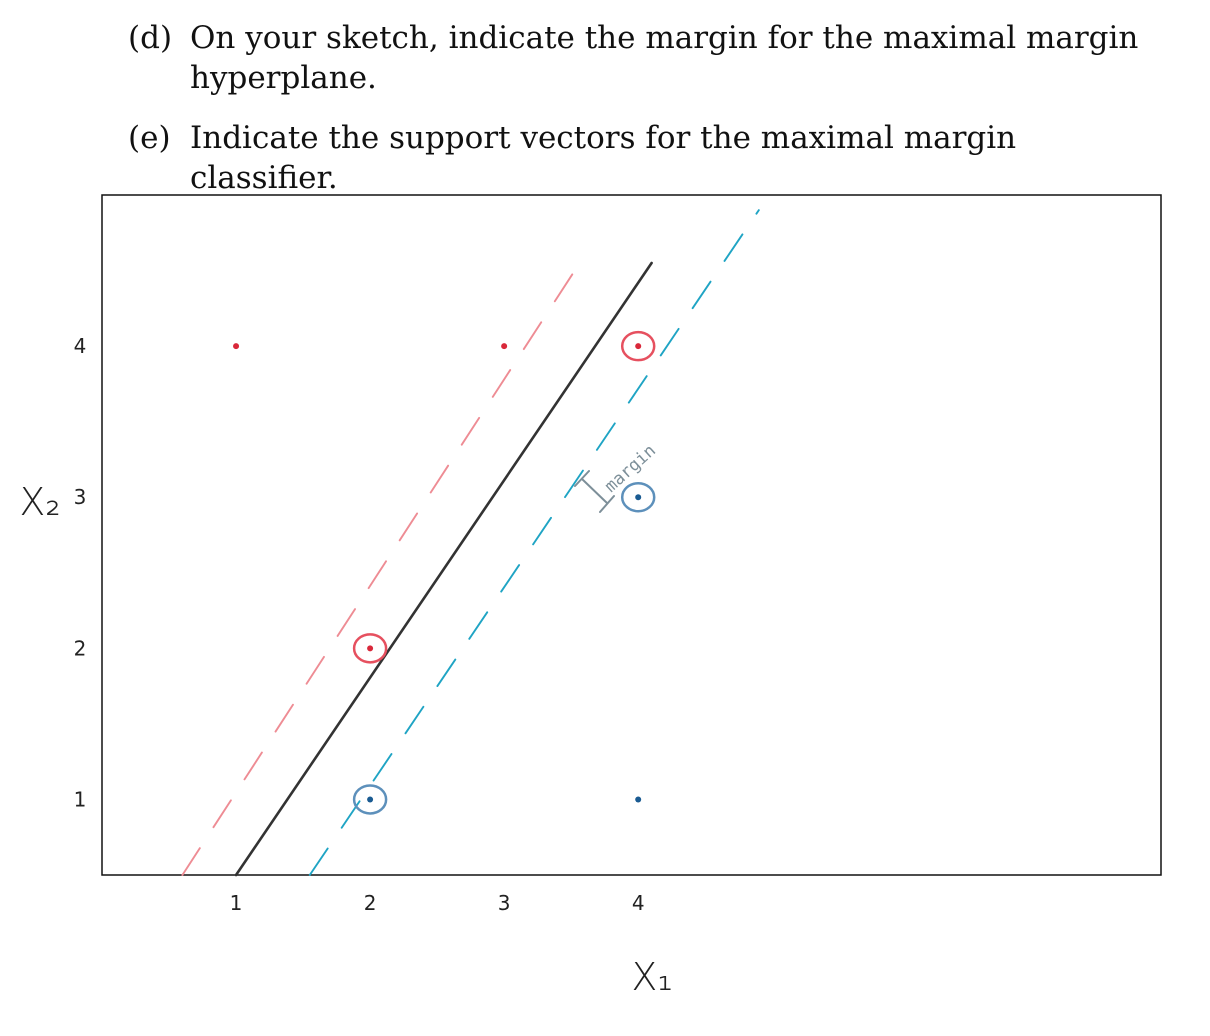  Describe the element at coordinates (80, 497) in the screenshot. I see `y-tick-label: 3` at that location.